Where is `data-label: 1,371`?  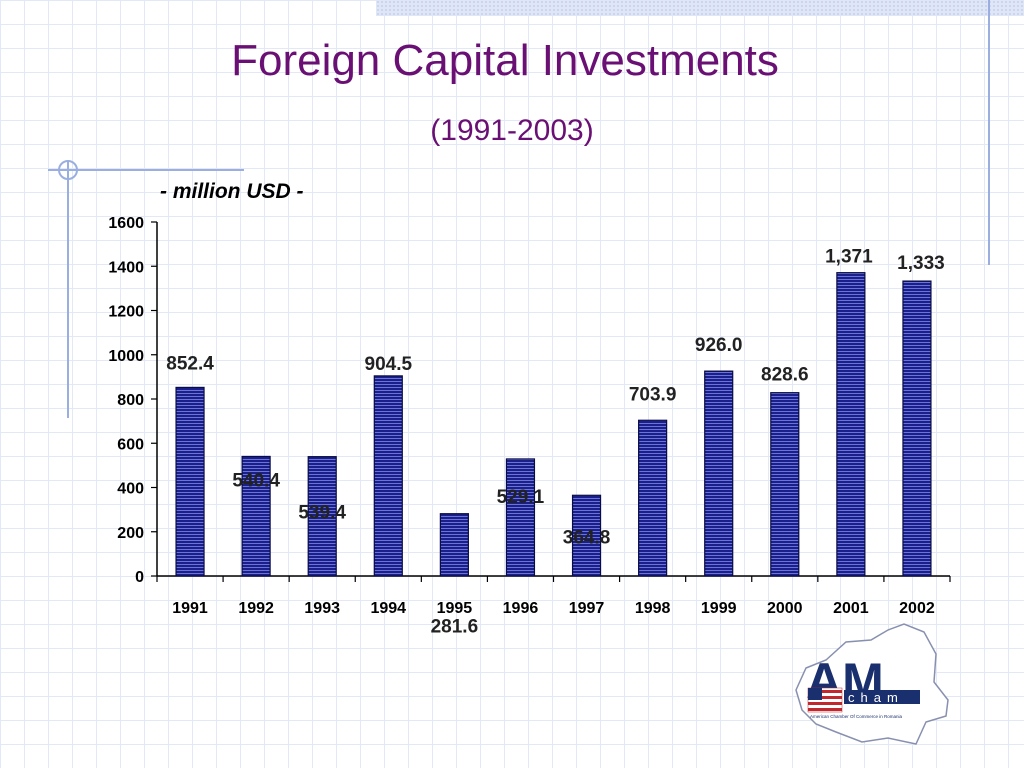 data-label: 1,371 is located at coordinates (849, 257).